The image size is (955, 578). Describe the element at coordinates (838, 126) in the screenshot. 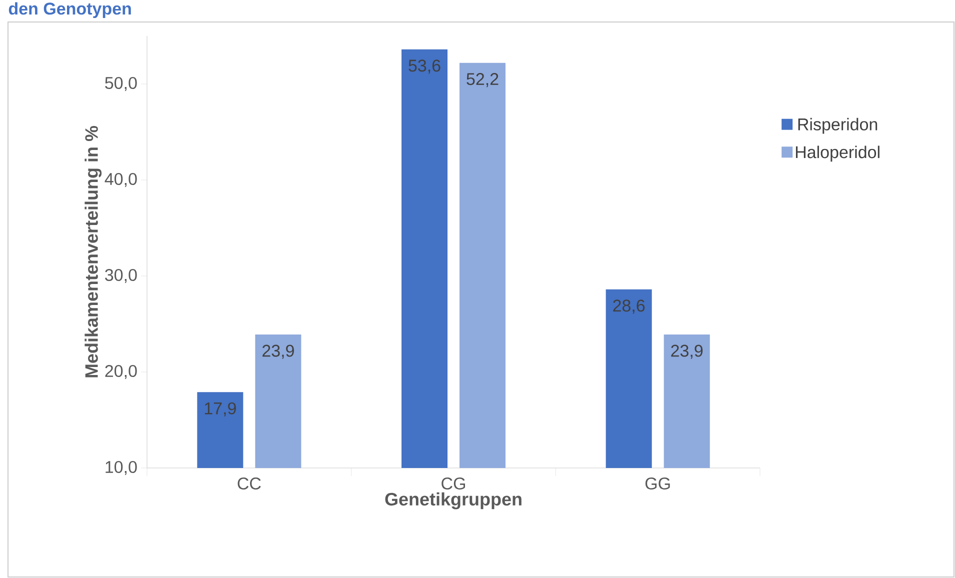

I see `legend-label: Risperidon` at that location.